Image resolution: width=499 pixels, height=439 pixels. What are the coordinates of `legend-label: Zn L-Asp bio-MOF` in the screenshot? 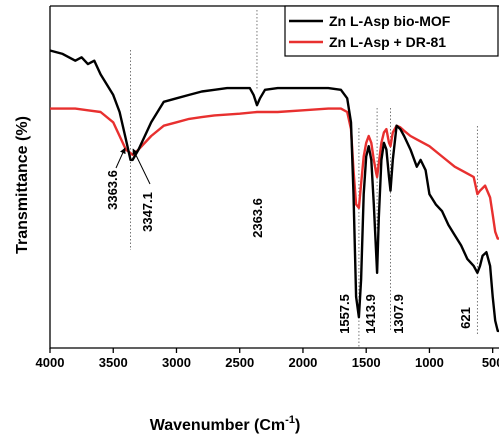 It's located at (390, 21).